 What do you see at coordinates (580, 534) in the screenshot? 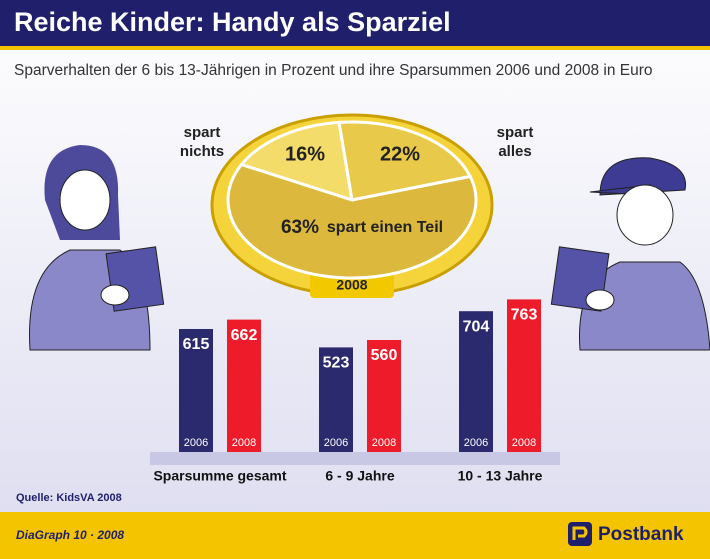
I see `postbank-logo` at bounding box center [580, 534].